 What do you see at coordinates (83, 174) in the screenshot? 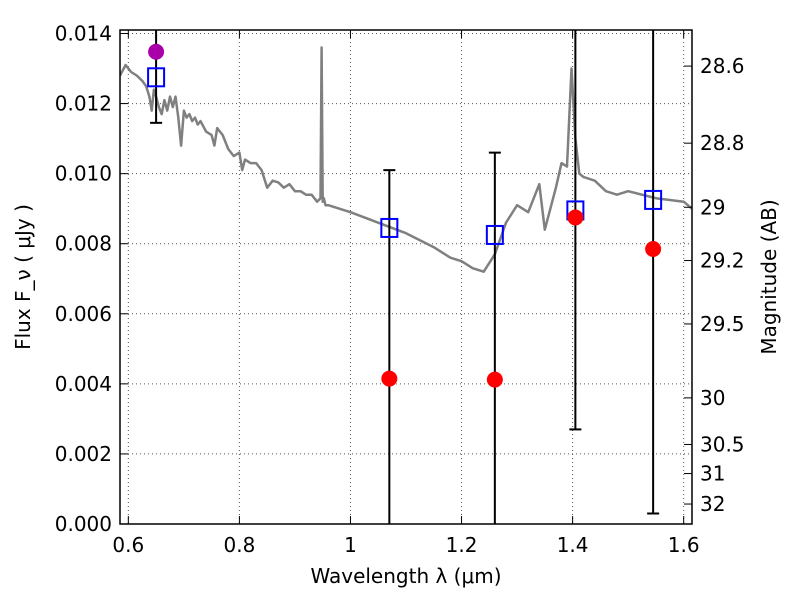
I see `y-tick-label: 0.010` at bounding box center [83, 174].